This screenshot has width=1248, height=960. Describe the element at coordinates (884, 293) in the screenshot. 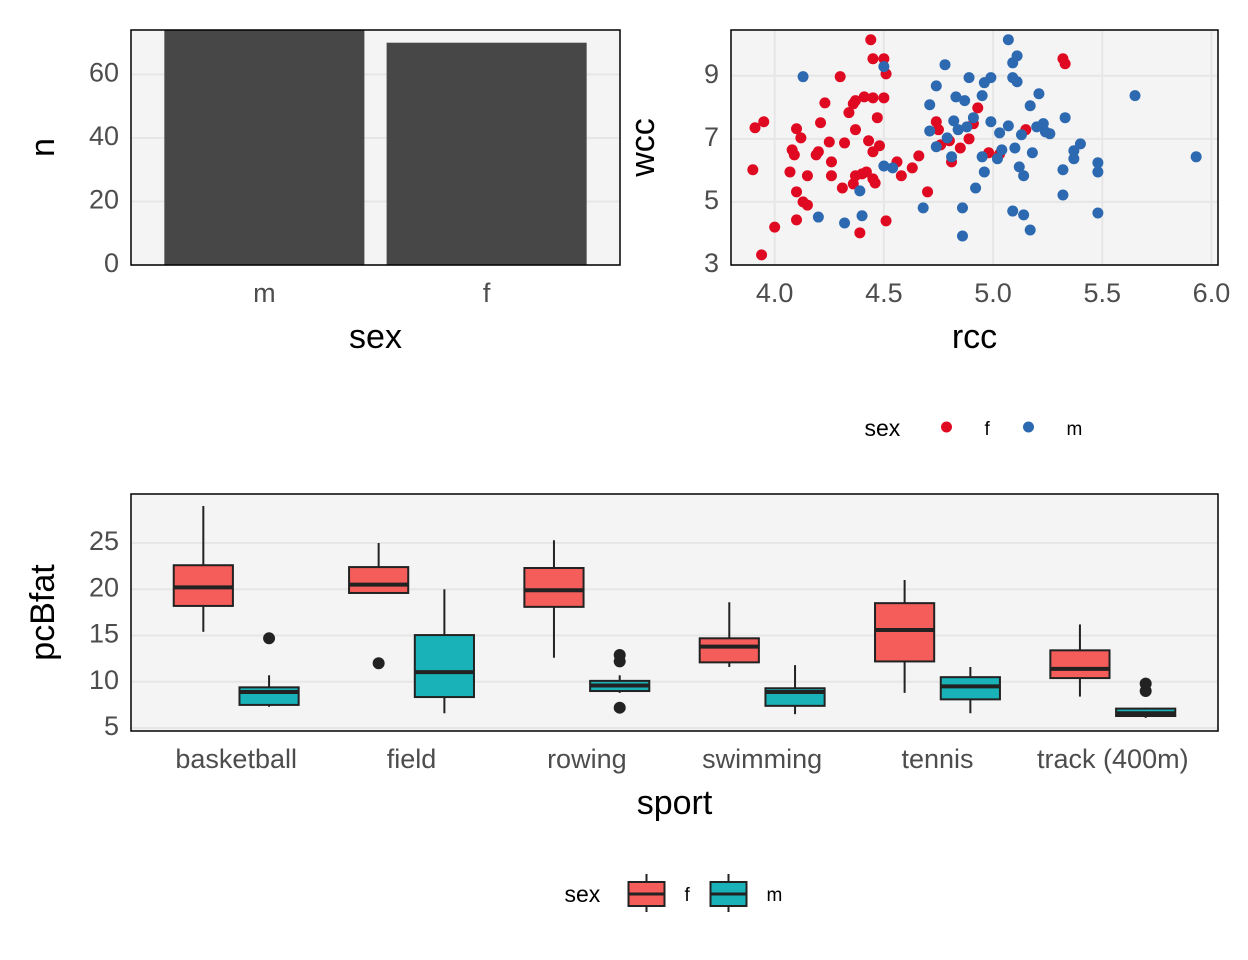

I see `x-tick-label: 4.5` at that location.